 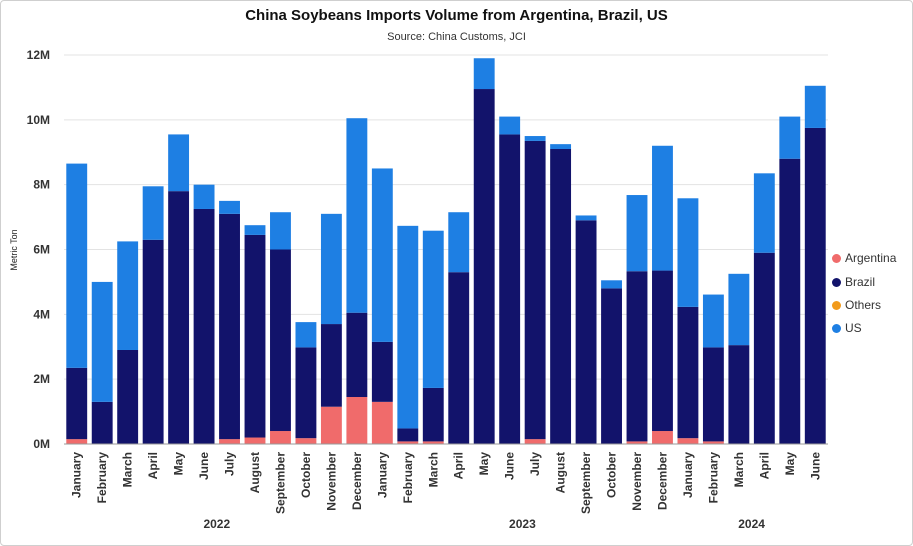 I want to click on y-tick-label: 10M, so click(x=38, y=120).